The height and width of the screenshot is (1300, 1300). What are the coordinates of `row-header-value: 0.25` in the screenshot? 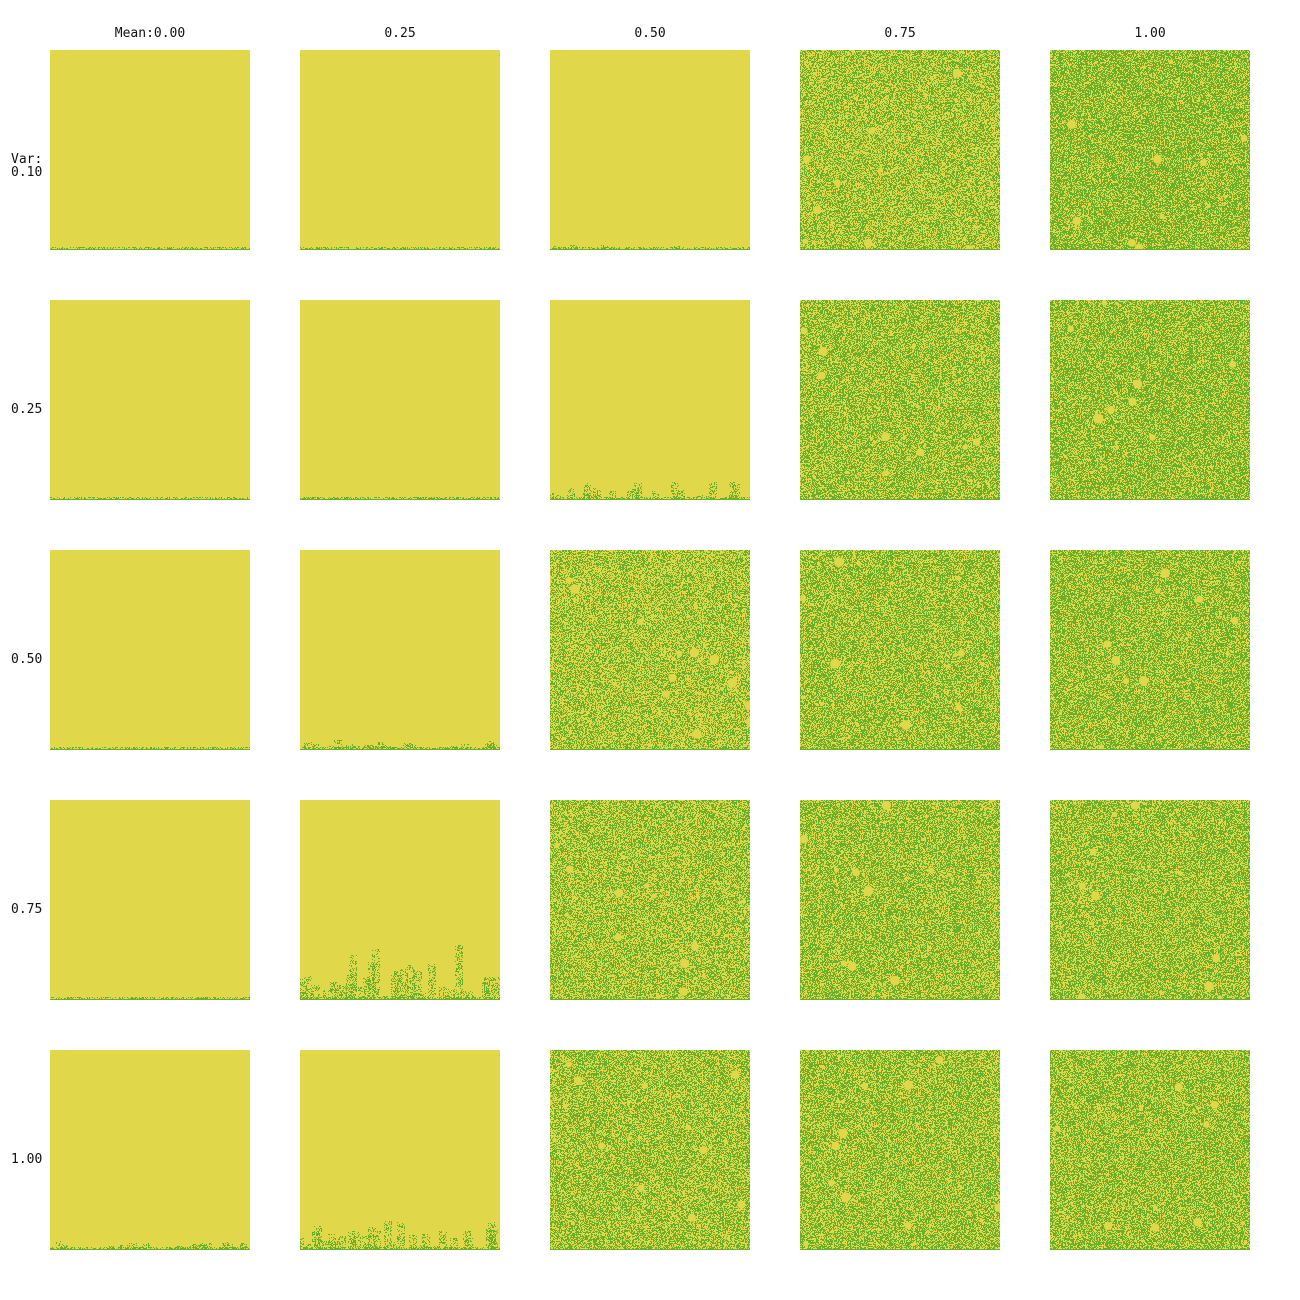 It's located at (27, 409).